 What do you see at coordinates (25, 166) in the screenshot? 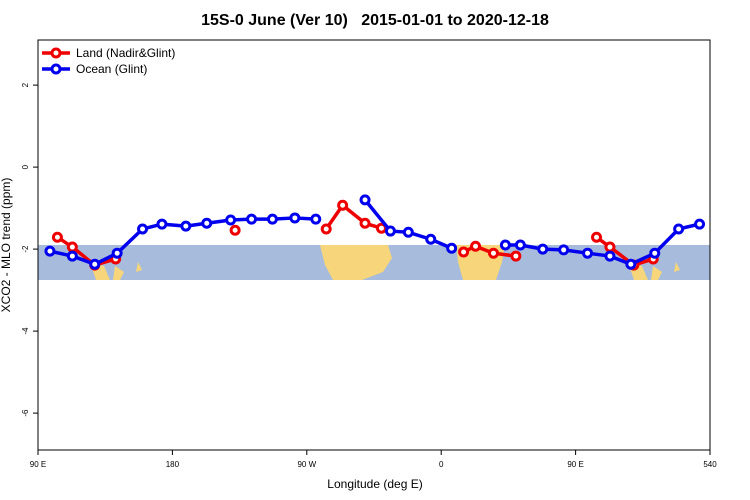
I see `y-tick-label: 0` at bounding box center [25, 166].